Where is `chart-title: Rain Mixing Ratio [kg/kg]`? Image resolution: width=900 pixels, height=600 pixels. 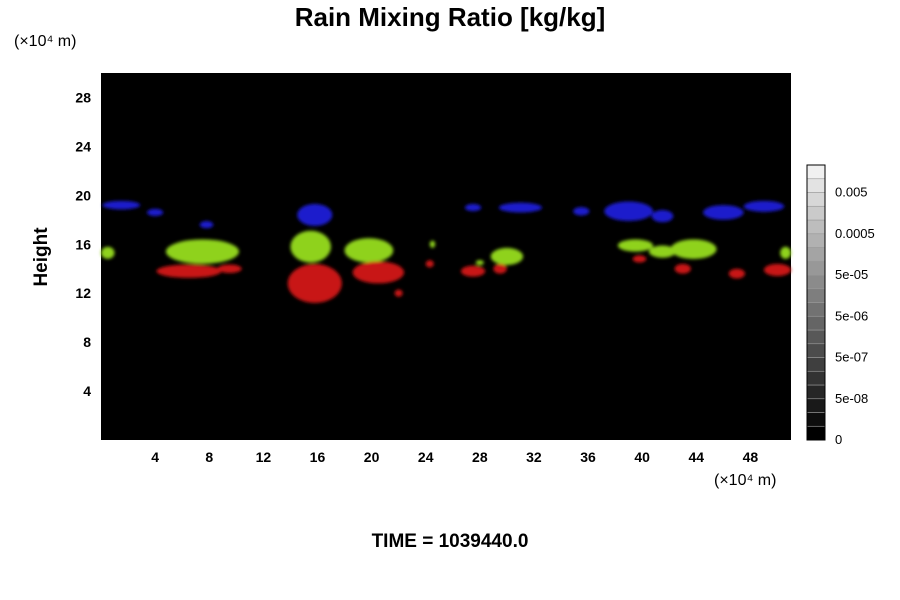 chart-title: Rain Mixing Ratio [kg/kg] is located at coordinates (450, 17).